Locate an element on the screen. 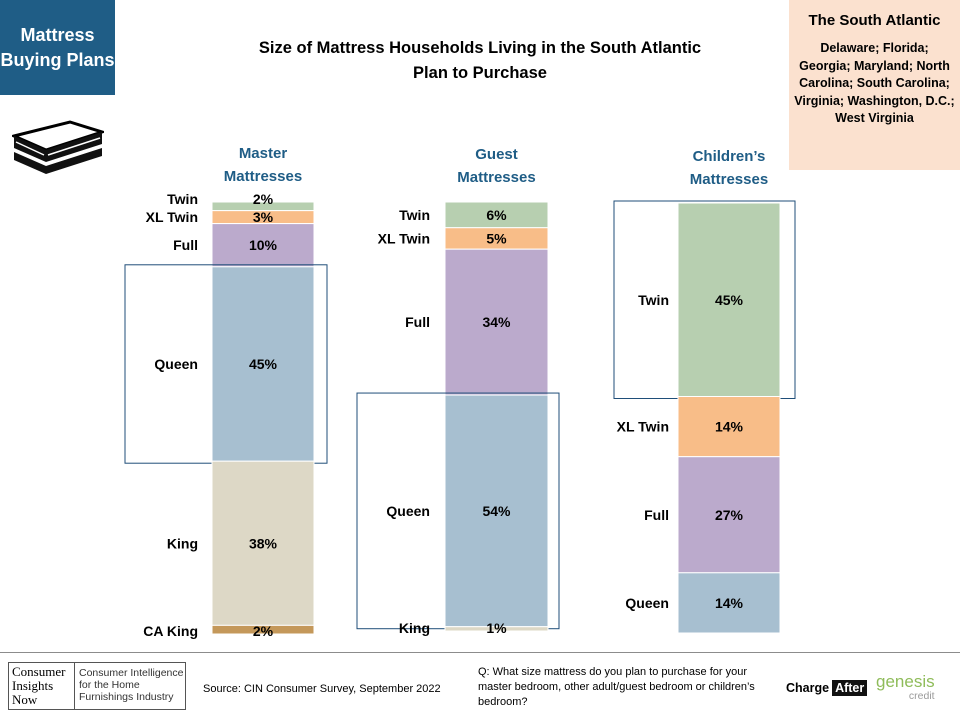  col-1-full-category-label: Full is located at coordinates (185, 245).